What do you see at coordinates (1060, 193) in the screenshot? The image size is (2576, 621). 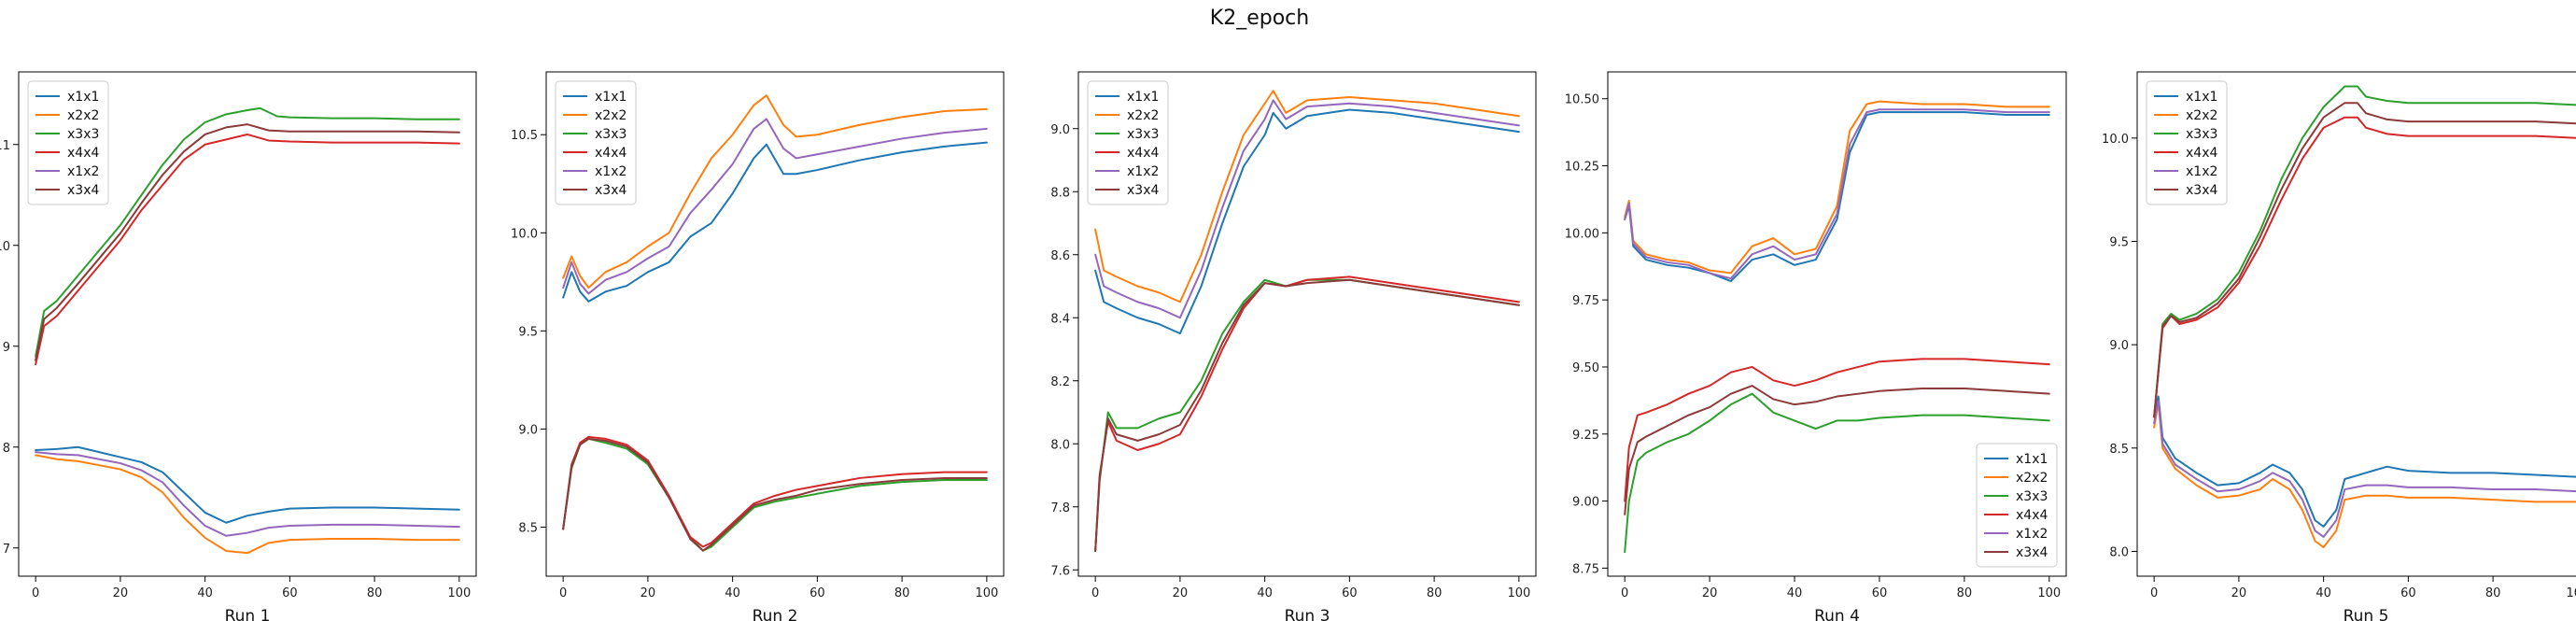 I see `y-tick-label: 8.8` at bounding box center [1060, 193].